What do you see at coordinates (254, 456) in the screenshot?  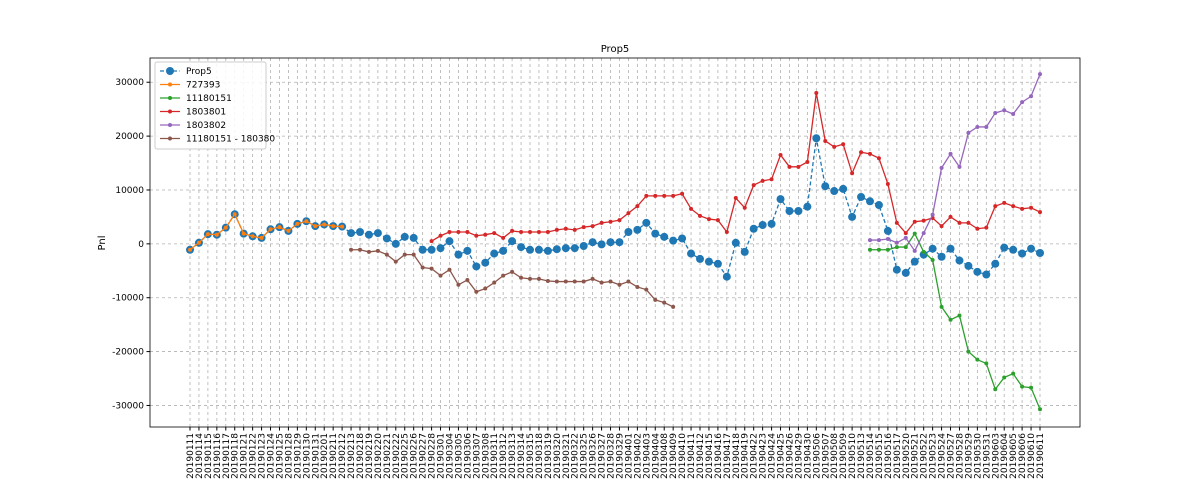 I see `x-tick-label: 20190122` at bounding box center [254, 456].